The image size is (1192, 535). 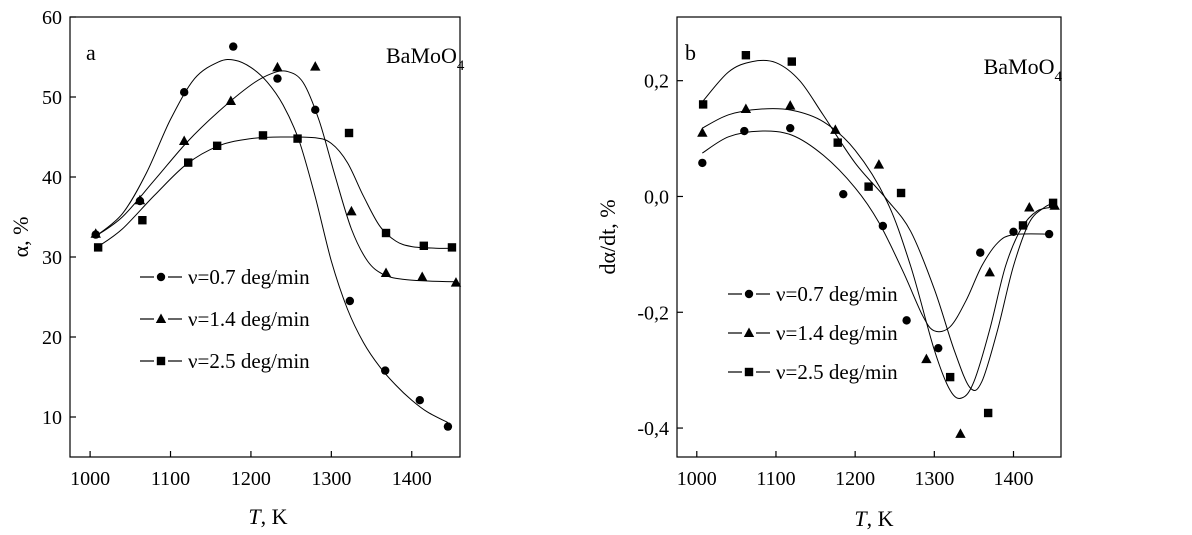 What do you see at coordinates (161, 277) in the screenshot?
I see `panel-a-legend-marker-circle` at bounding box center [161, 277].